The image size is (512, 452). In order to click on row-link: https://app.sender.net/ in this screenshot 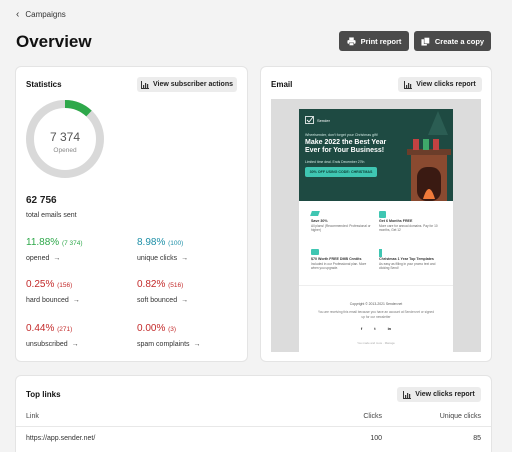, I will do `click(61, 438)`.